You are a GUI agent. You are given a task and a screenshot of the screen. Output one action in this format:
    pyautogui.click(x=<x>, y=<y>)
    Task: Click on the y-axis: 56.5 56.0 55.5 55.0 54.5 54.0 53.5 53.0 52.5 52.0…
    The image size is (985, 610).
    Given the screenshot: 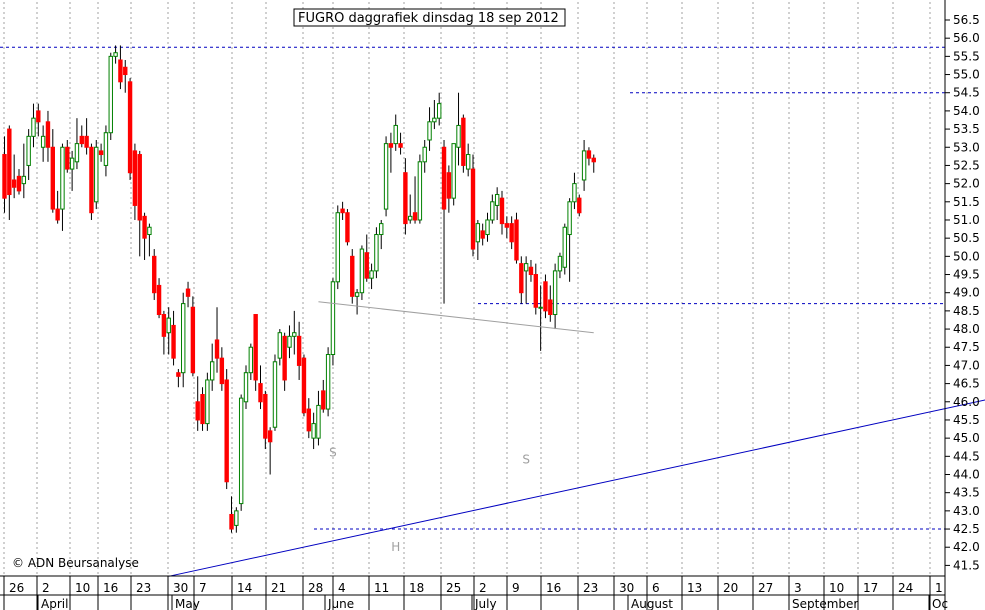 What is the action you would take?
    pyautogui.click(x=962, y=305)
    